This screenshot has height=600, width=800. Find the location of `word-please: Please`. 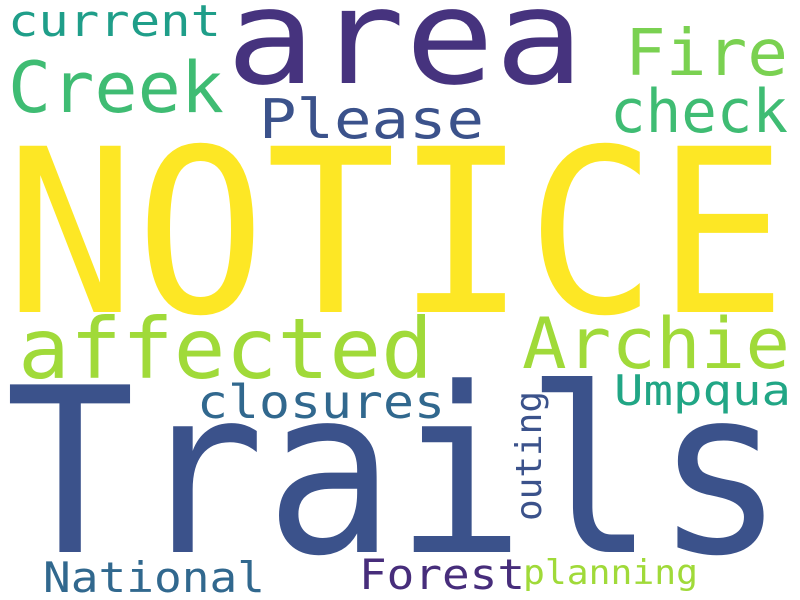

word-please: Please is located at coordinates (371, 119).